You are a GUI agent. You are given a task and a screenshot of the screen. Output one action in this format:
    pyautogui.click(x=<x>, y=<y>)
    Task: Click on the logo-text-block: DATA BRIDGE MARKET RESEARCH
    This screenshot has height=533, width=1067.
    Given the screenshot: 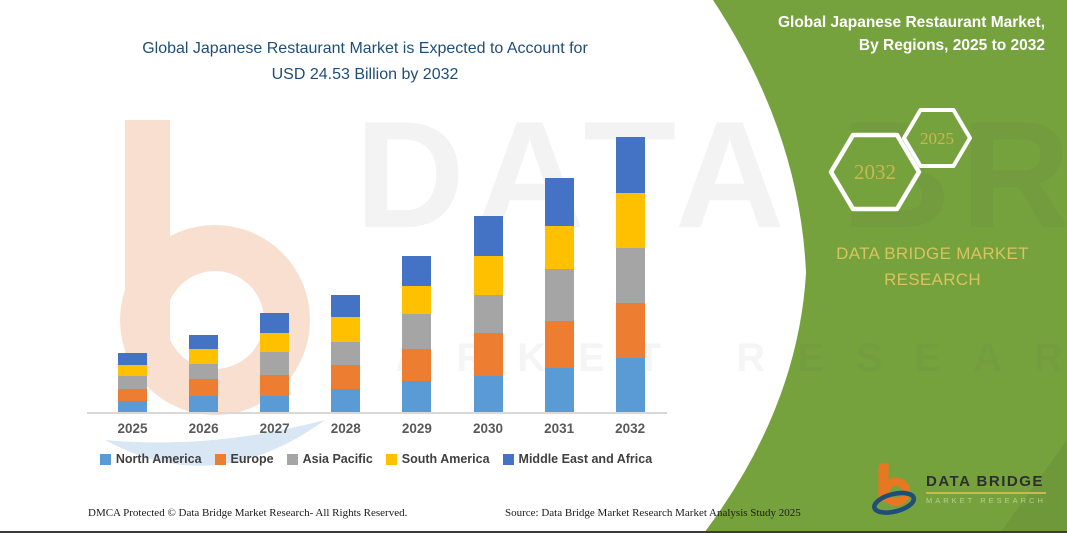 What is the action you would take?
    pyautogui.click(x=986, y=489)
    